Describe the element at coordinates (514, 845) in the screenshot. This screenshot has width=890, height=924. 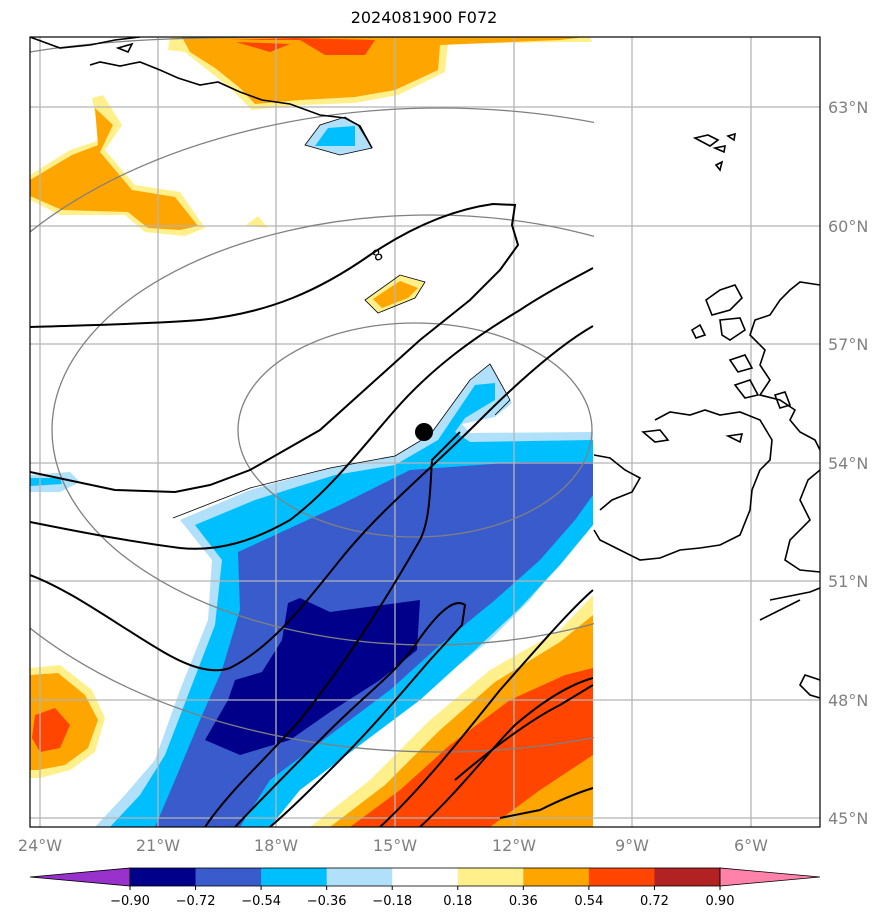
I see `lon-label: 12°W` at that location.